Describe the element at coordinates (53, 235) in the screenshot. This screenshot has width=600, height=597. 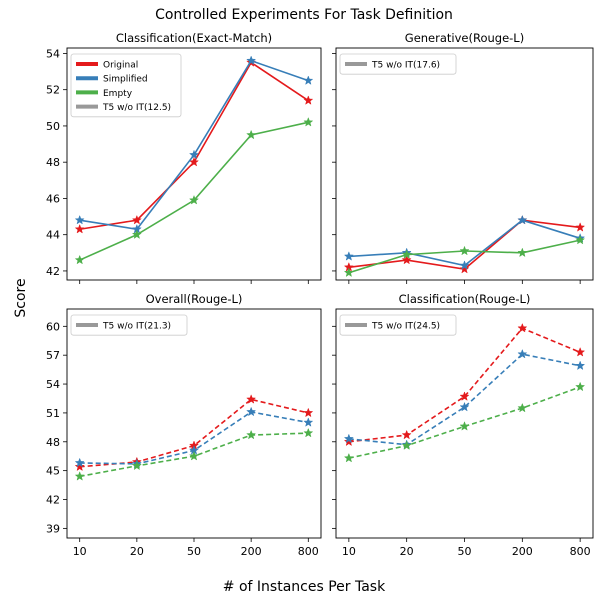
I see `y-tick-label: 44` at that location.